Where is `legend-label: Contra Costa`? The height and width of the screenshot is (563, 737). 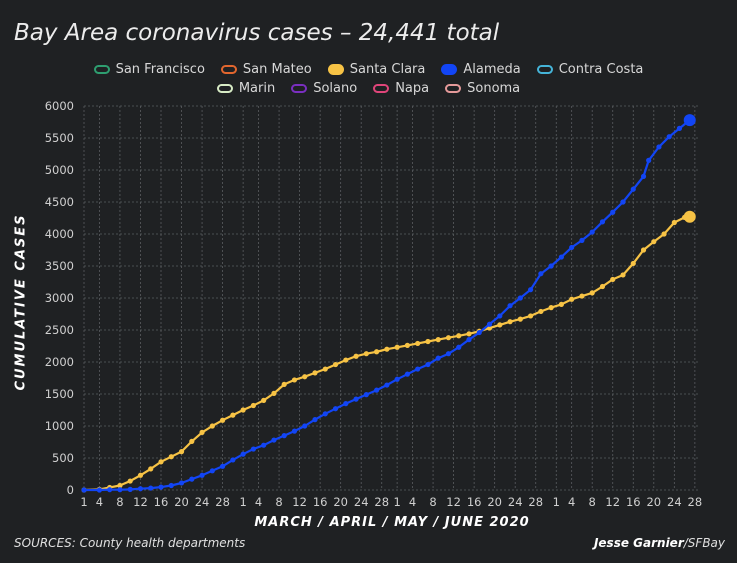 legend-label: Contra Costa is located at coordinates (601, 69).